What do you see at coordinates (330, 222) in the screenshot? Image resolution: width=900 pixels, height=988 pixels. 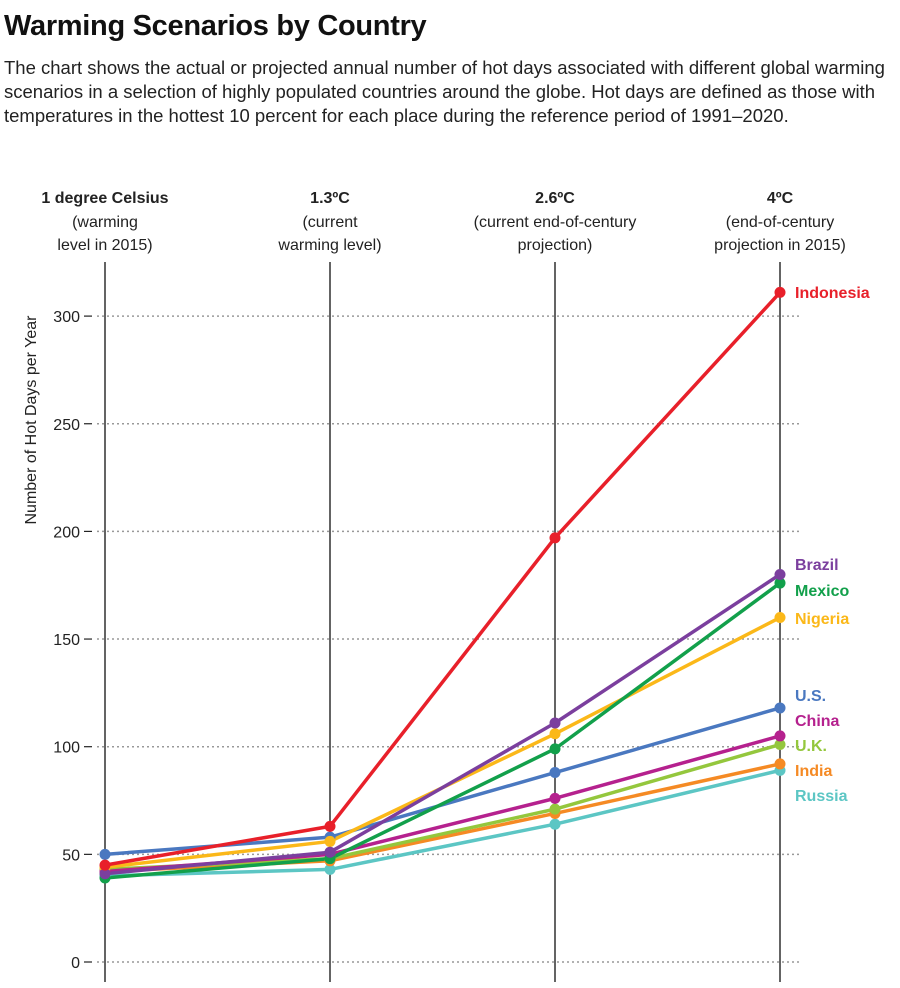 I see `category-description: (current` at bounding box center [330, 222].